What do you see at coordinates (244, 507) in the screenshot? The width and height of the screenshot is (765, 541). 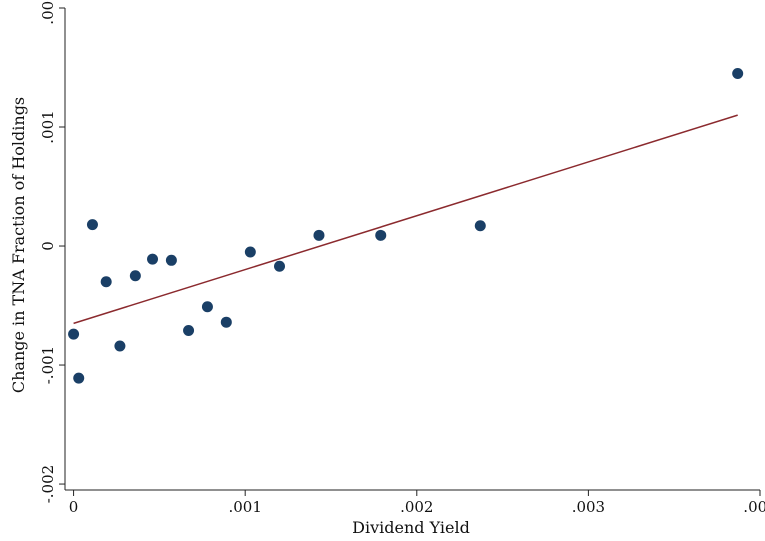 I see `x-tick-label: .001` at bounding box center [244, 507].